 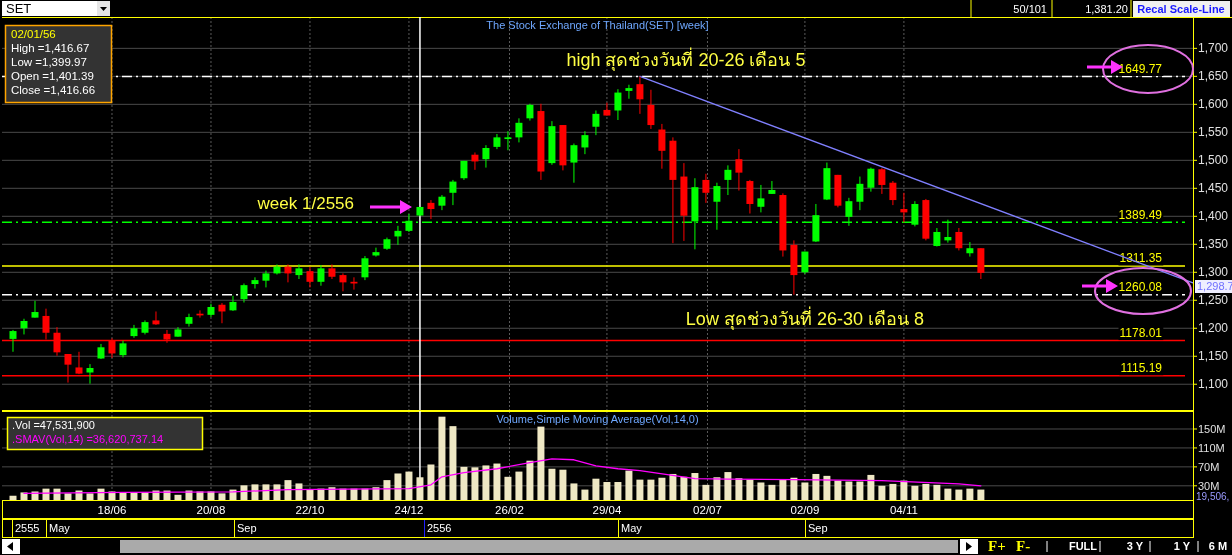 I want to click on annotation: High =1,416.67, so click(x=50, y=48).